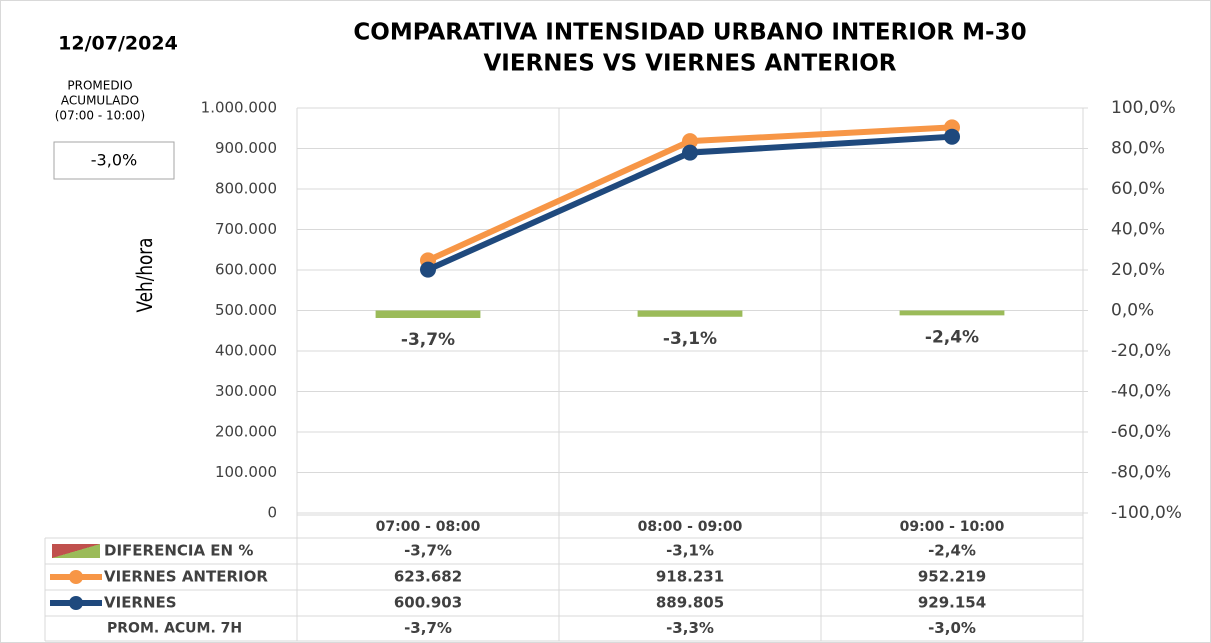 Image resolution: width=1211 pixels, height=643 pixels. What do you see at coordinates (178, 551) in the screenshot?
I see `legend-label: DIFERENCIA EN %` at bounding box center [178, 551].